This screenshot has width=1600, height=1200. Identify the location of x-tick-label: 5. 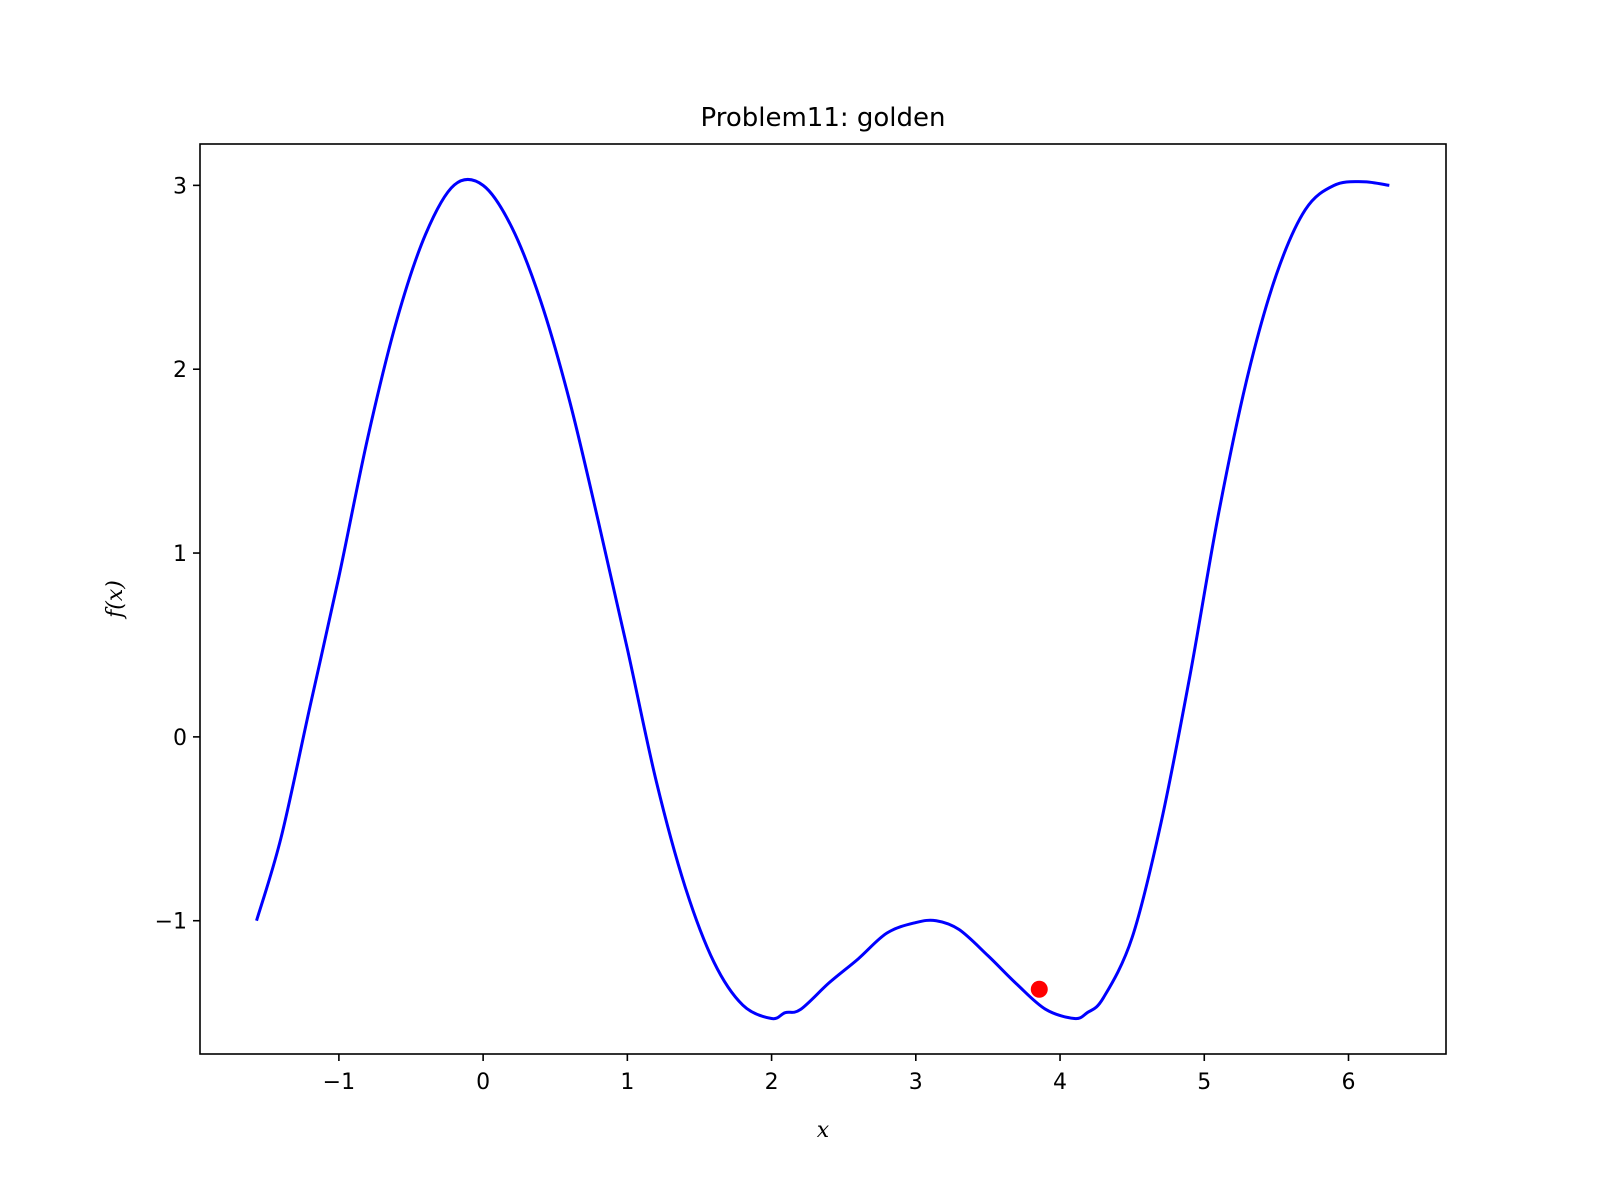
(1204, 1082).